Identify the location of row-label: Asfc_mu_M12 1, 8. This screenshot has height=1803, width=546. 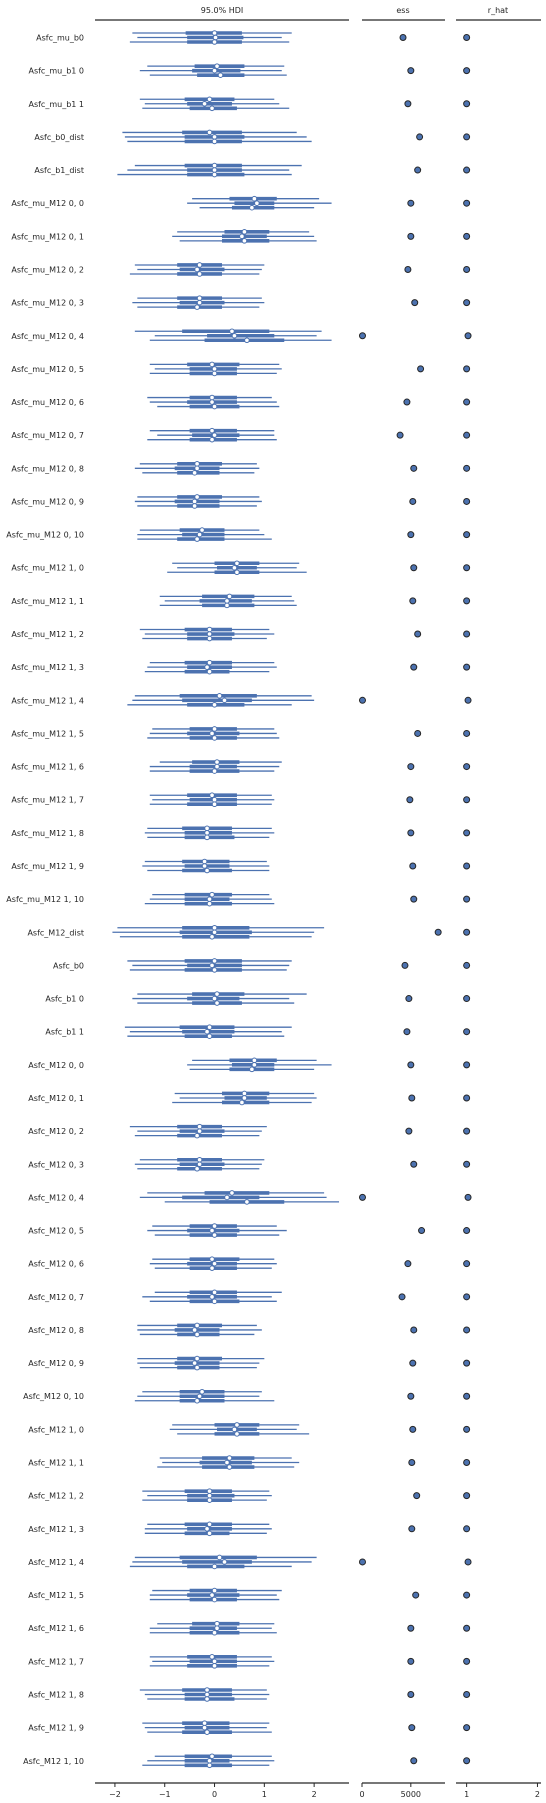
(47, 833).